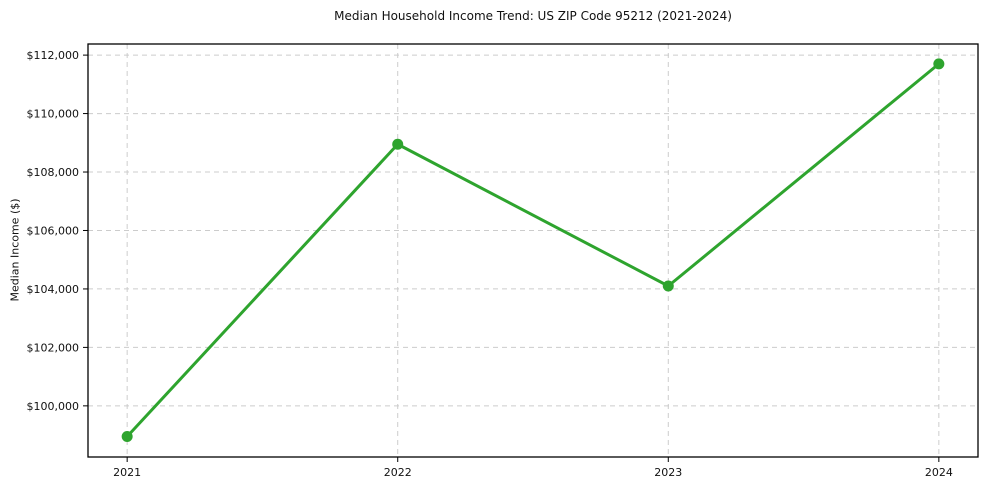  Describe the element at coordinates (127, 472) in the screenshot. I see `x-tick-label: 2021` at that location.